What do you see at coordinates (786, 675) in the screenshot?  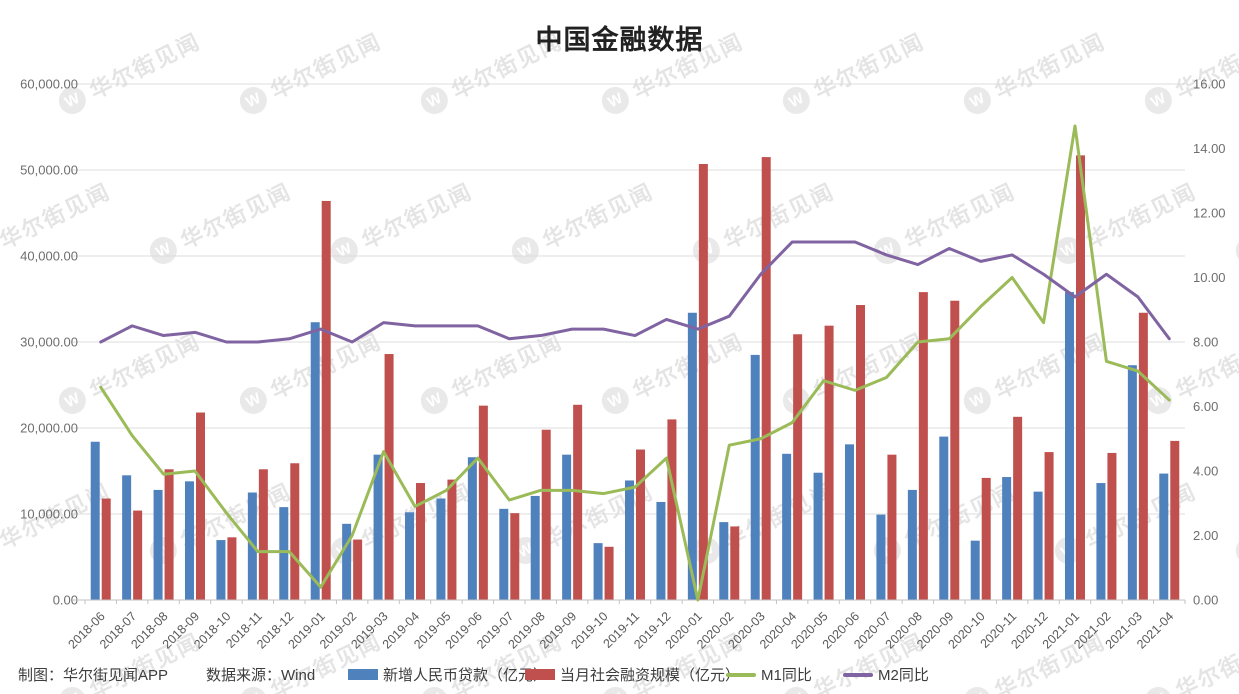 I see `legend-label-m1: M1同比` at bounding box center [786, 675].